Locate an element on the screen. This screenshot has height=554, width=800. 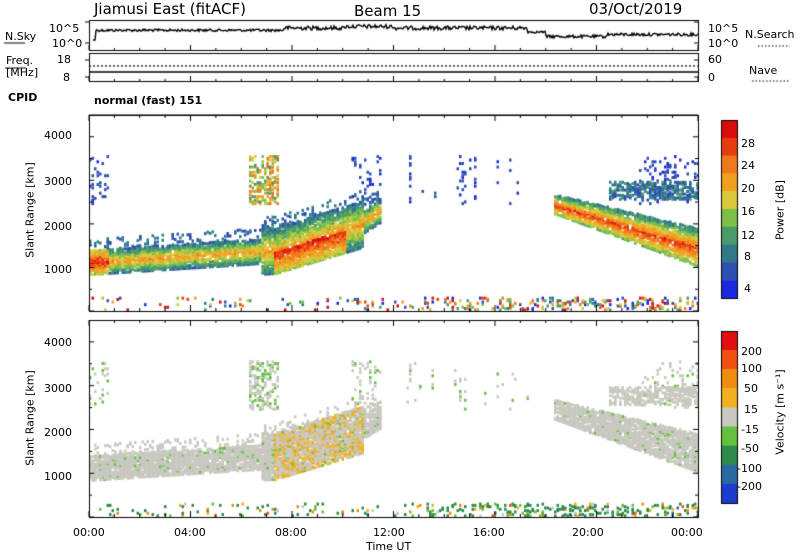
power-cbar-label: Power [dB] is located at coordinates (780, 210).